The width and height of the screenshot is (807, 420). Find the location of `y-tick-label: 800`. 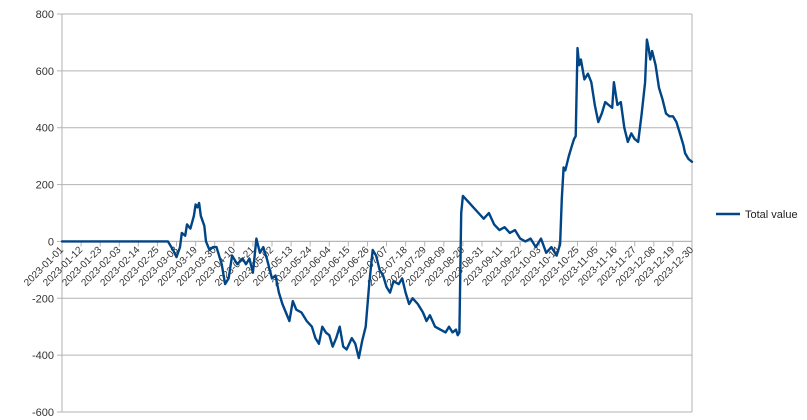

y-tick-label: 800 is located at coordinates (45, 15).